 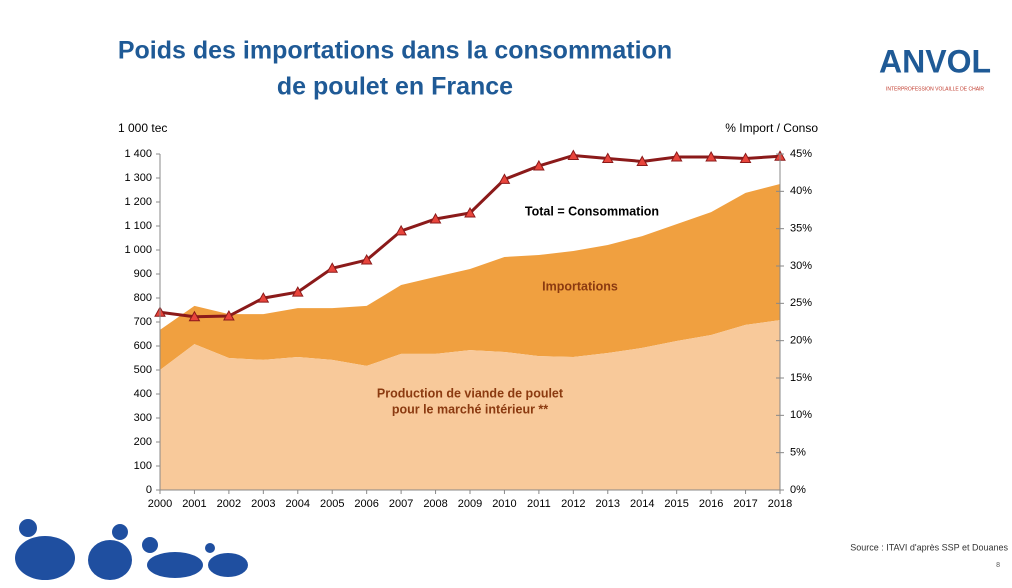 What do you see at coordinates (143, 442) in the screenshot?
I see `y-tick-label: 200` at bounding box center [143, 442].